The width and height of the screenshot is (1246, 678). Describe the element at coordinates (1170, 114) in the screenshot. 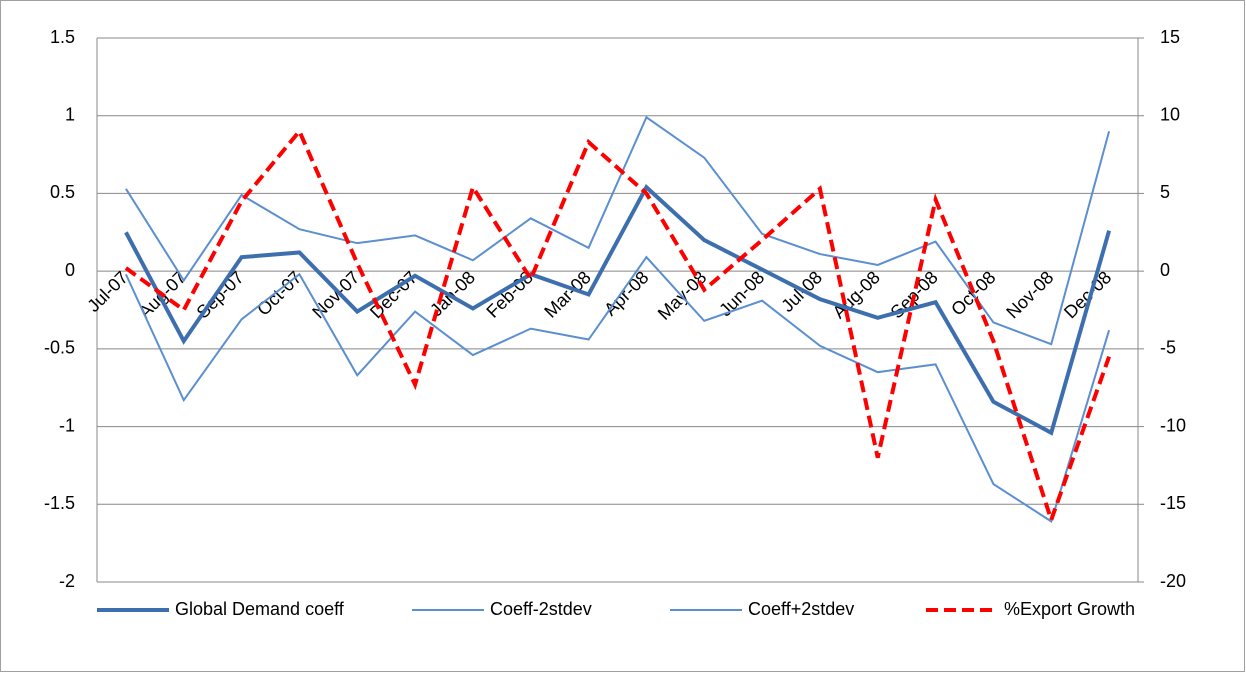

I see `y2-tick-label: 10` at that location.